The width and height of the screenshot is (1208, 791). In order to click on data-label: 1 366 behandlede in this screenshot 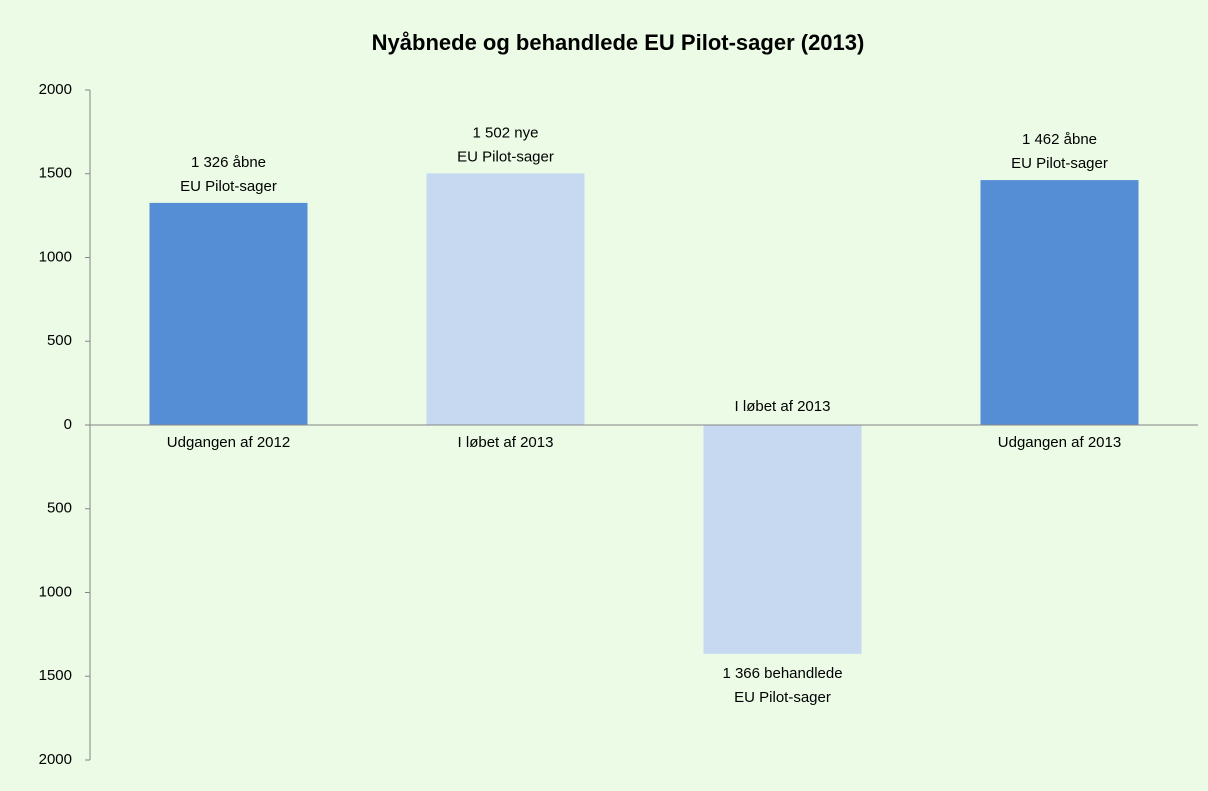, I will do `click(782, 673)`.